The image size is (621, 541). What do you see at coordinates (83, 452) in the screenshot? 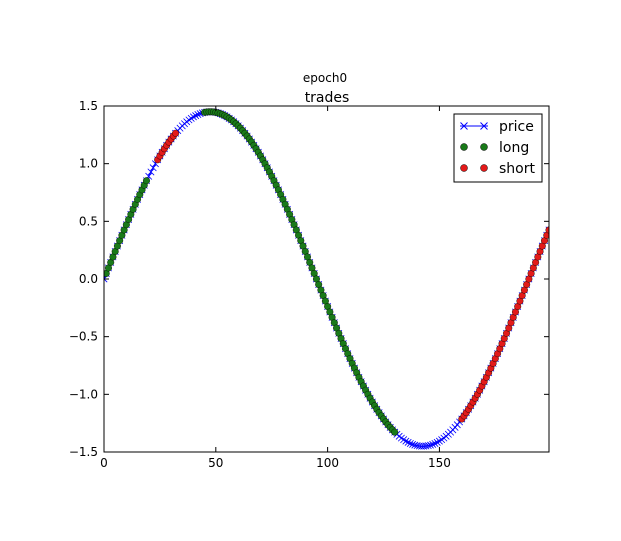
I see `y-tick-label: −1.5` at bounding box center [83, 452].